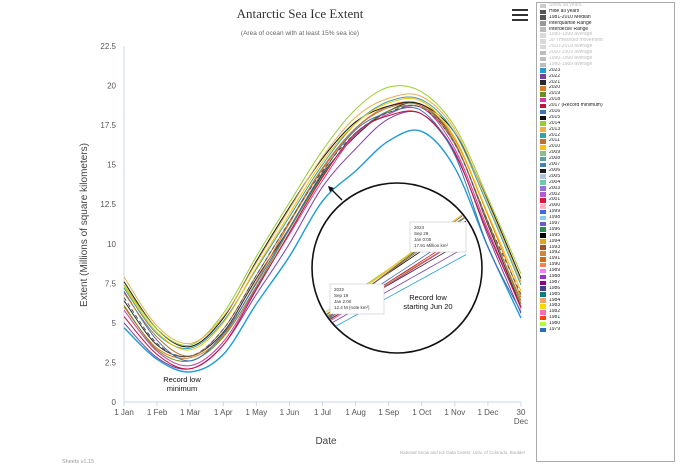 This screenshot has width=680, height=470. I want to click on legend-item: 2008, so click(605, 159).